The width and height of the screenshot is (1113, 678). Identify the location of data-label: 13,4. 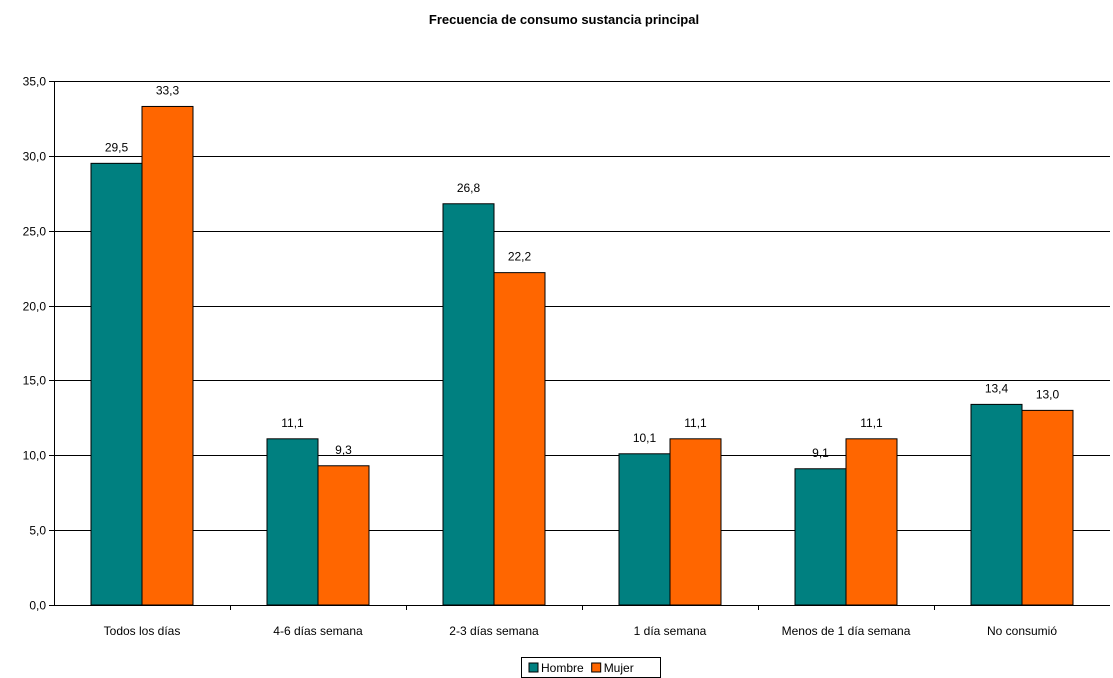
(997, 388).